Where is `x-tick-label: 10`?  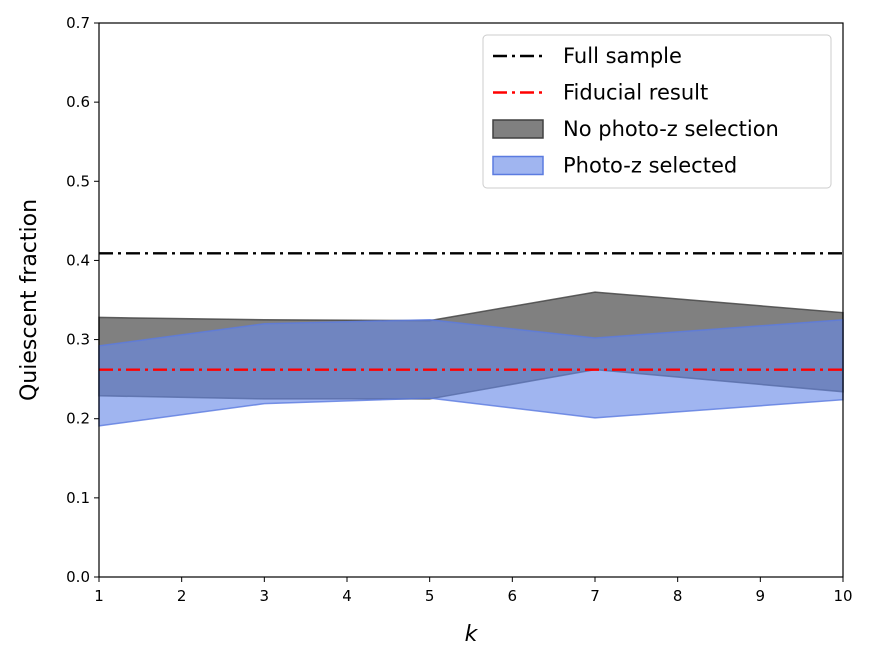
x-tick-label: 10 is located at coordinates (842, 596).